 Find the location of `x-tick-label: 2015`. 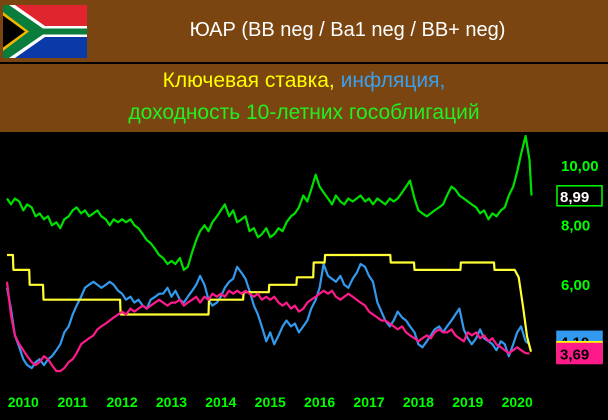

x-tick-label: 2015 is located at coordinates (270, 402).